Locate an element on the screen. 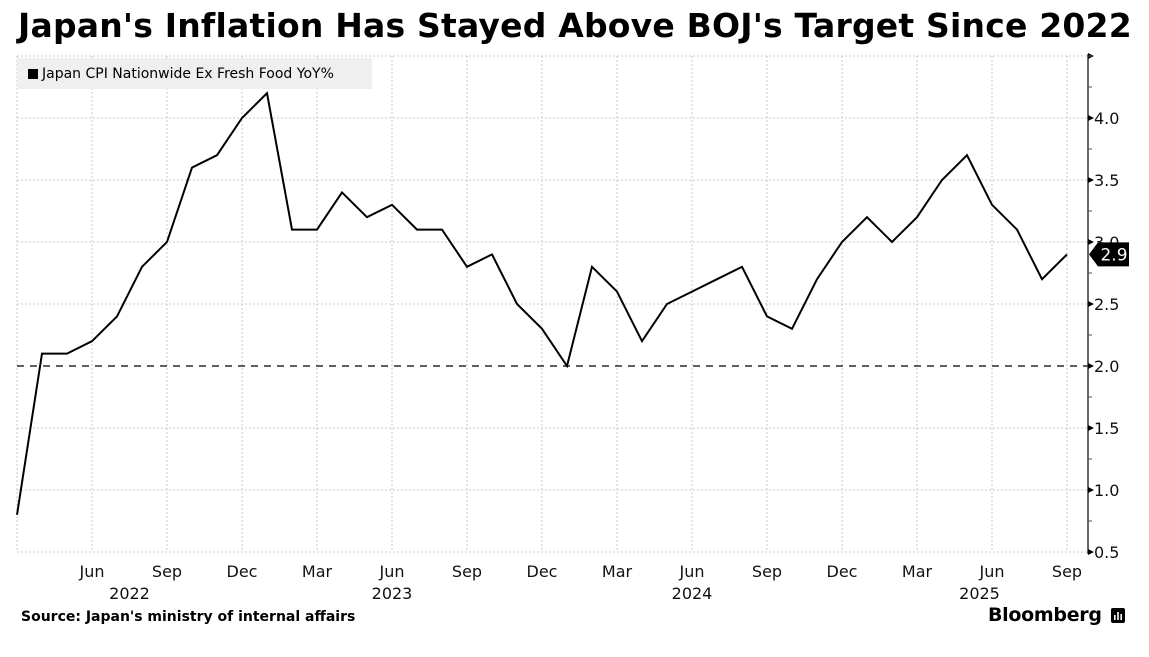 The width and height of the screenshot is (1149, 657). brand: Bloomberg is located at coordinates (1056, 615).